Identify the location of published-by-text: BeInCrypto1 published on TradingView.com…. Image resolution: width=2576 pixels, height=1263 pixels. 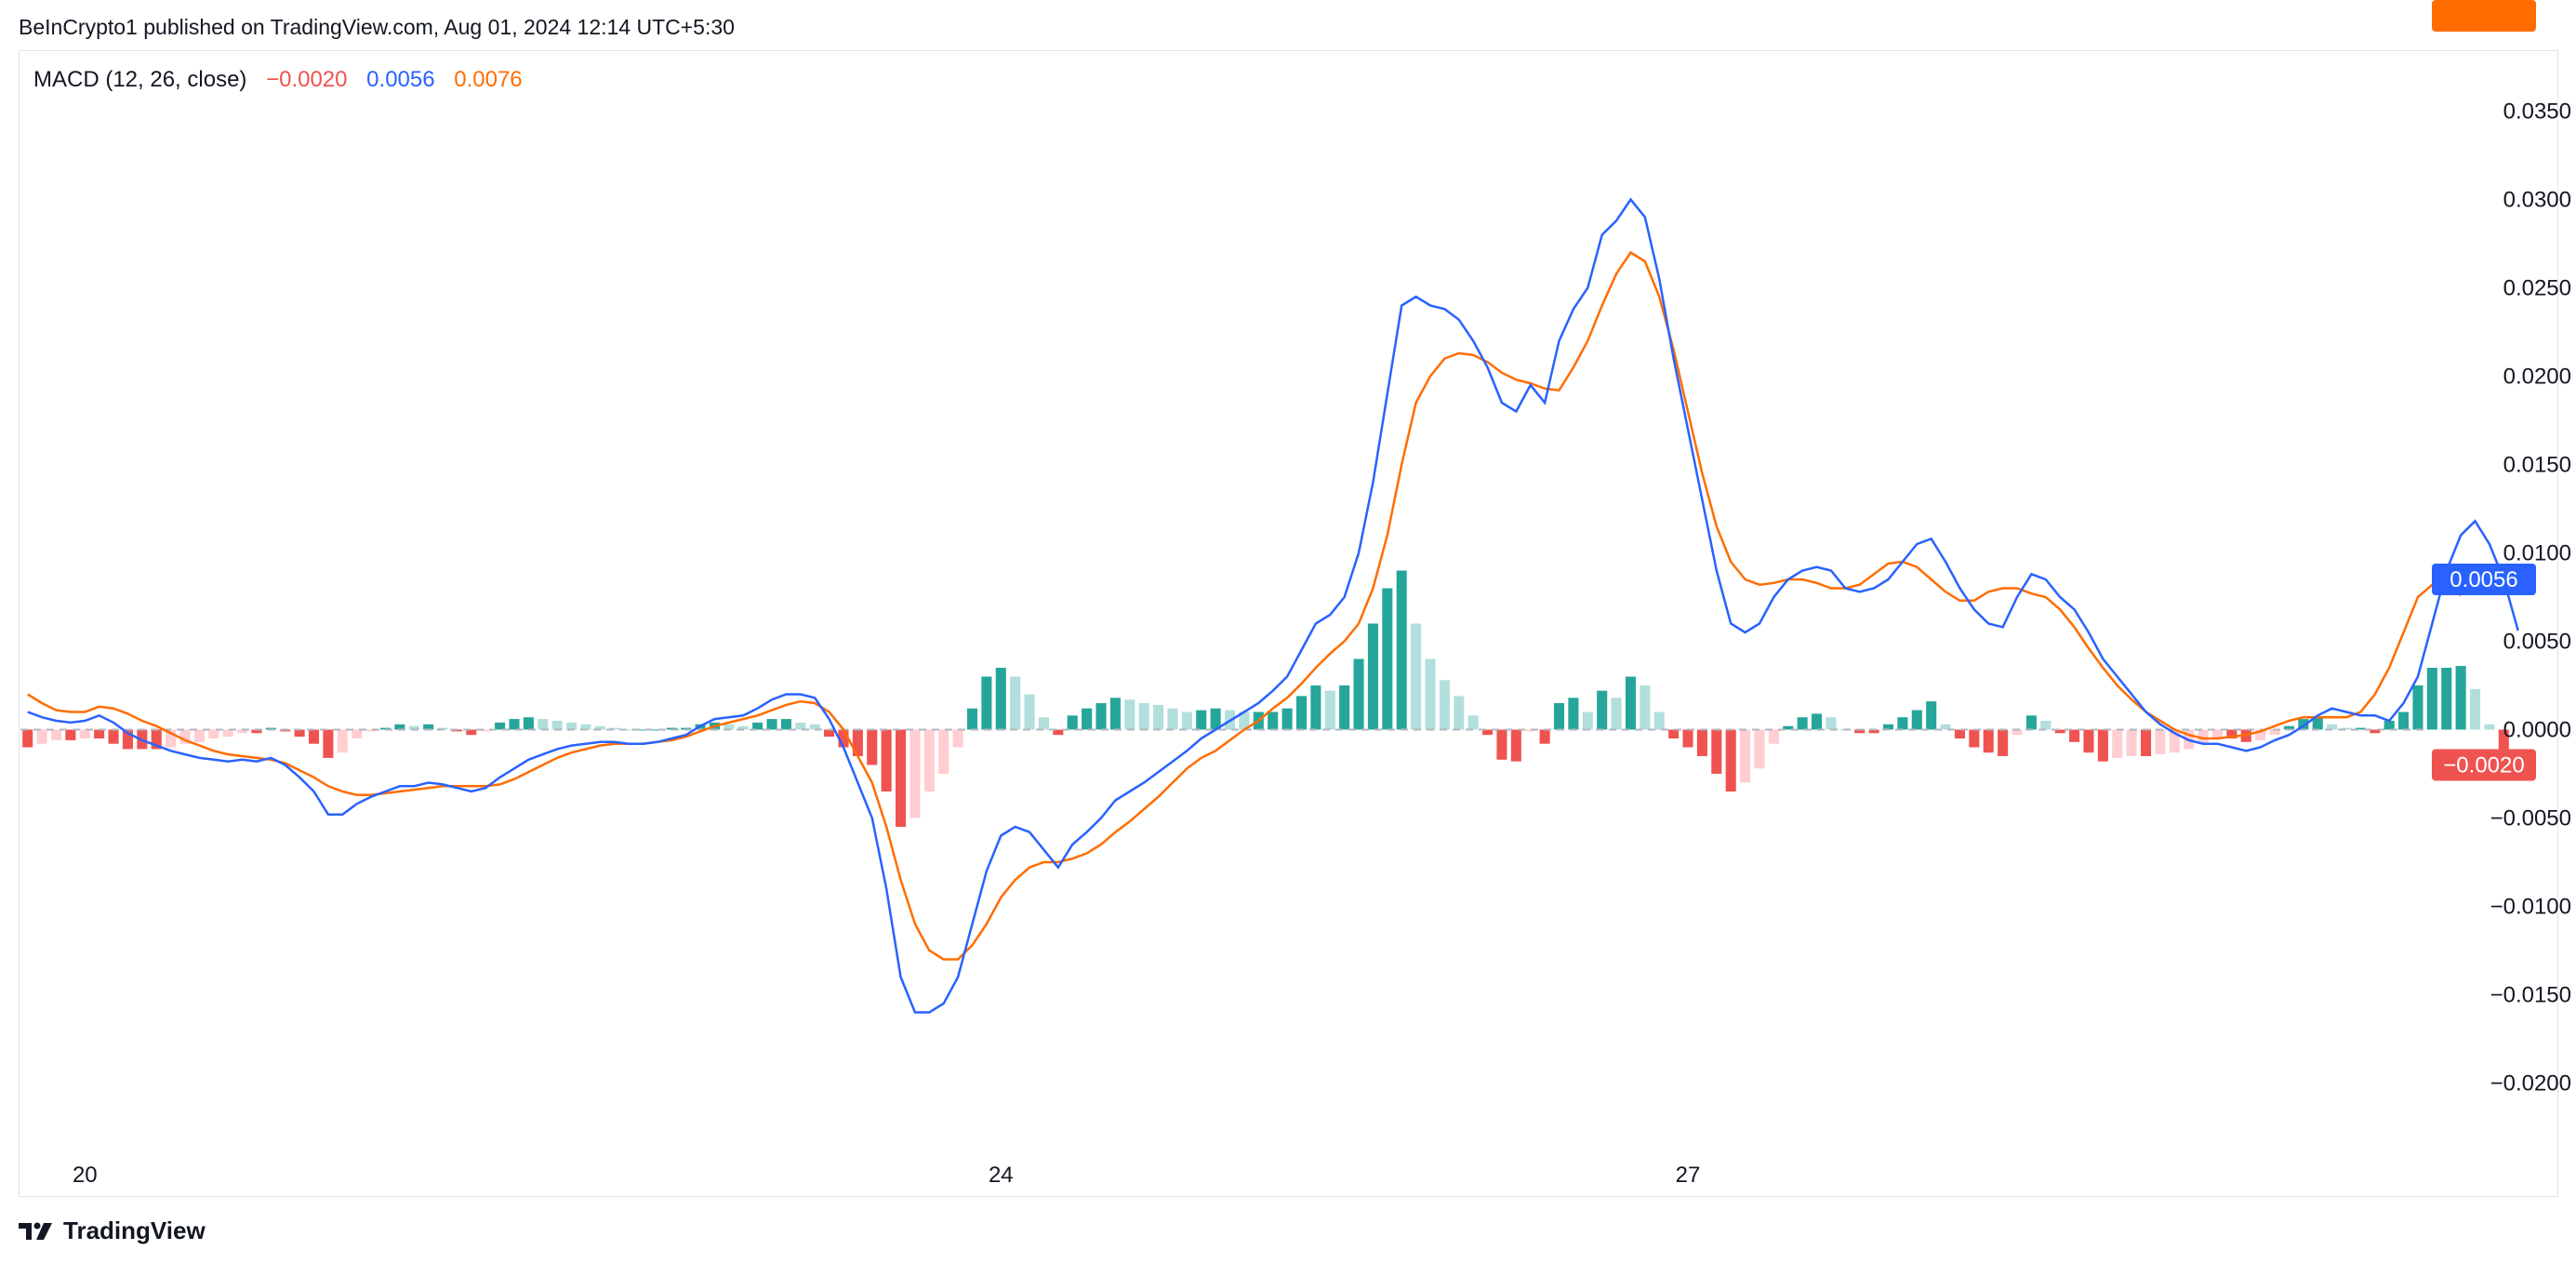
(377, 27).